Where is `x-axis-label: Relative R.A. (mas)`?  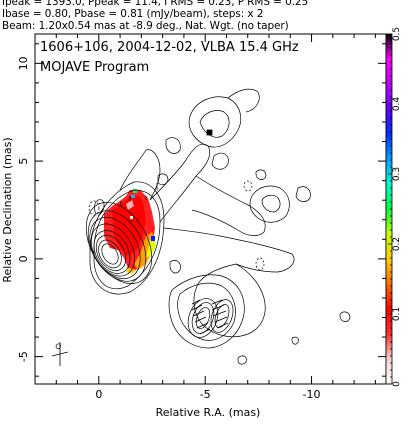 x-axis-label: Relative R.A. (mas) is located at coordinates (208, 412).